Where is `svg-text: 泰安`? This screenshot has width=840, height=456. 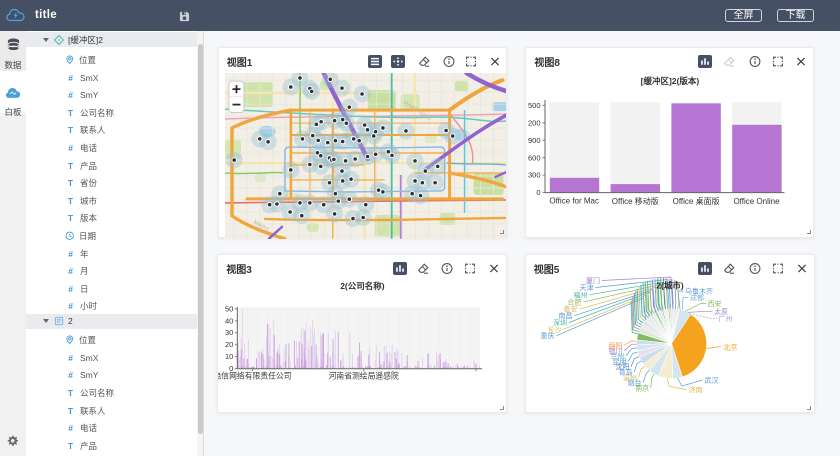
svg-text: 泰安 is located at coordinates (570, 309).